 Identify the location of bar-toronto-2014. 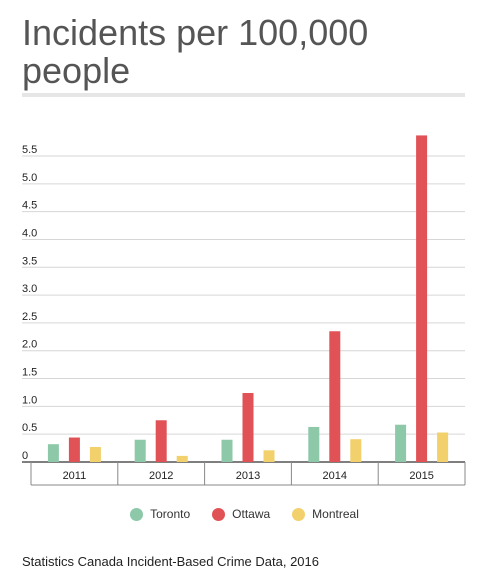
(314, 444).